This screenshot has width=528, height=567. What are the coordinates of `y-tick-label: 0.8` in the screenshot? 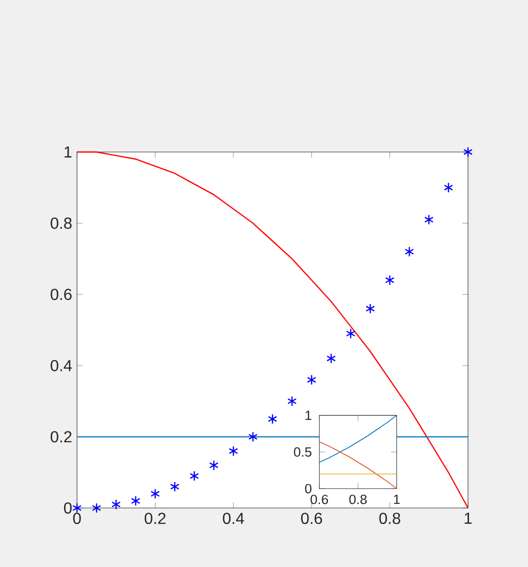 It's located at (61, 223).